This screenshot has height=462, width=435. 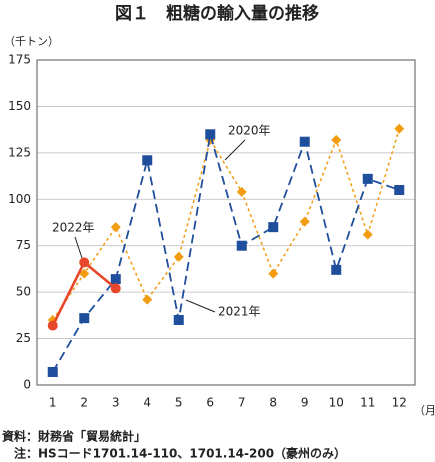 What do you see at coordinates (27, 385) in the screenshot?
I see `y-tick-label: 0` at bounding box center [27, 385].